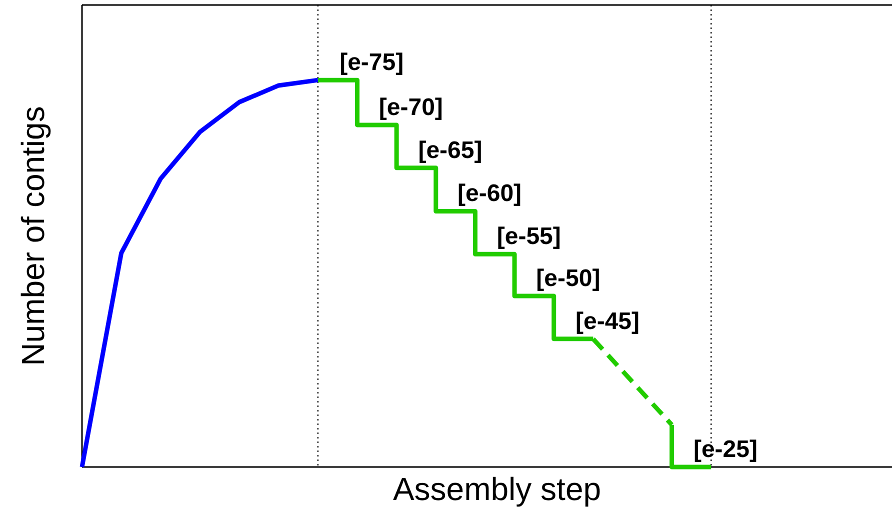  Describe the element at coordinates (372, 62) in the screenshot. I see `text: [e-75]` at that location.